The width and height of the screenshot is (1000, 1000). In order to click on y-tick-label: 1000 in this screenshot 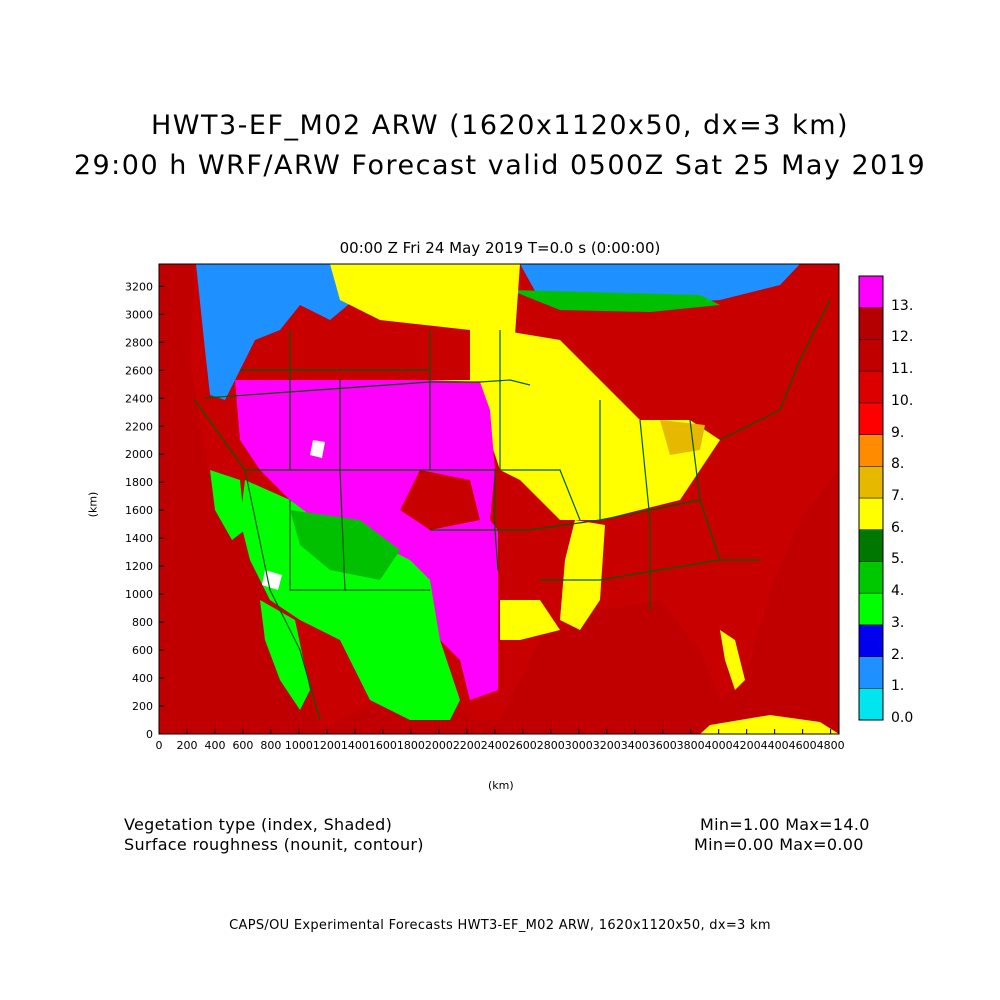, I will do `click(139, 594)`.